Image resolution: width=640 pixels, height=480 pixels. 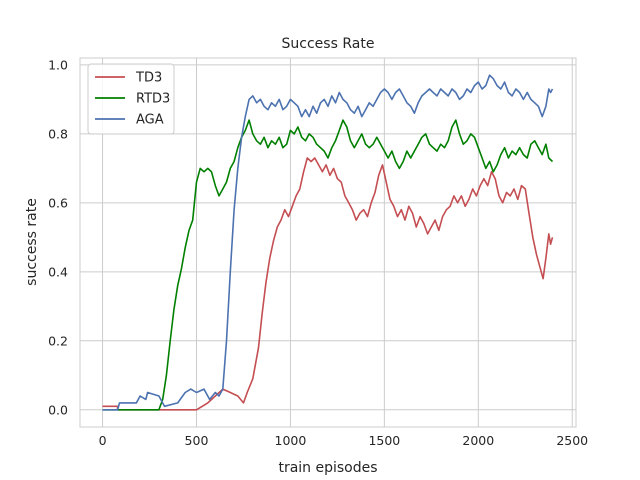 What do you see at coordinates (344, 440) in the screenshot?
I see `x-axis-ticks: 0 500 1000 1500 2000 2500` at bounding box center [344, 440].